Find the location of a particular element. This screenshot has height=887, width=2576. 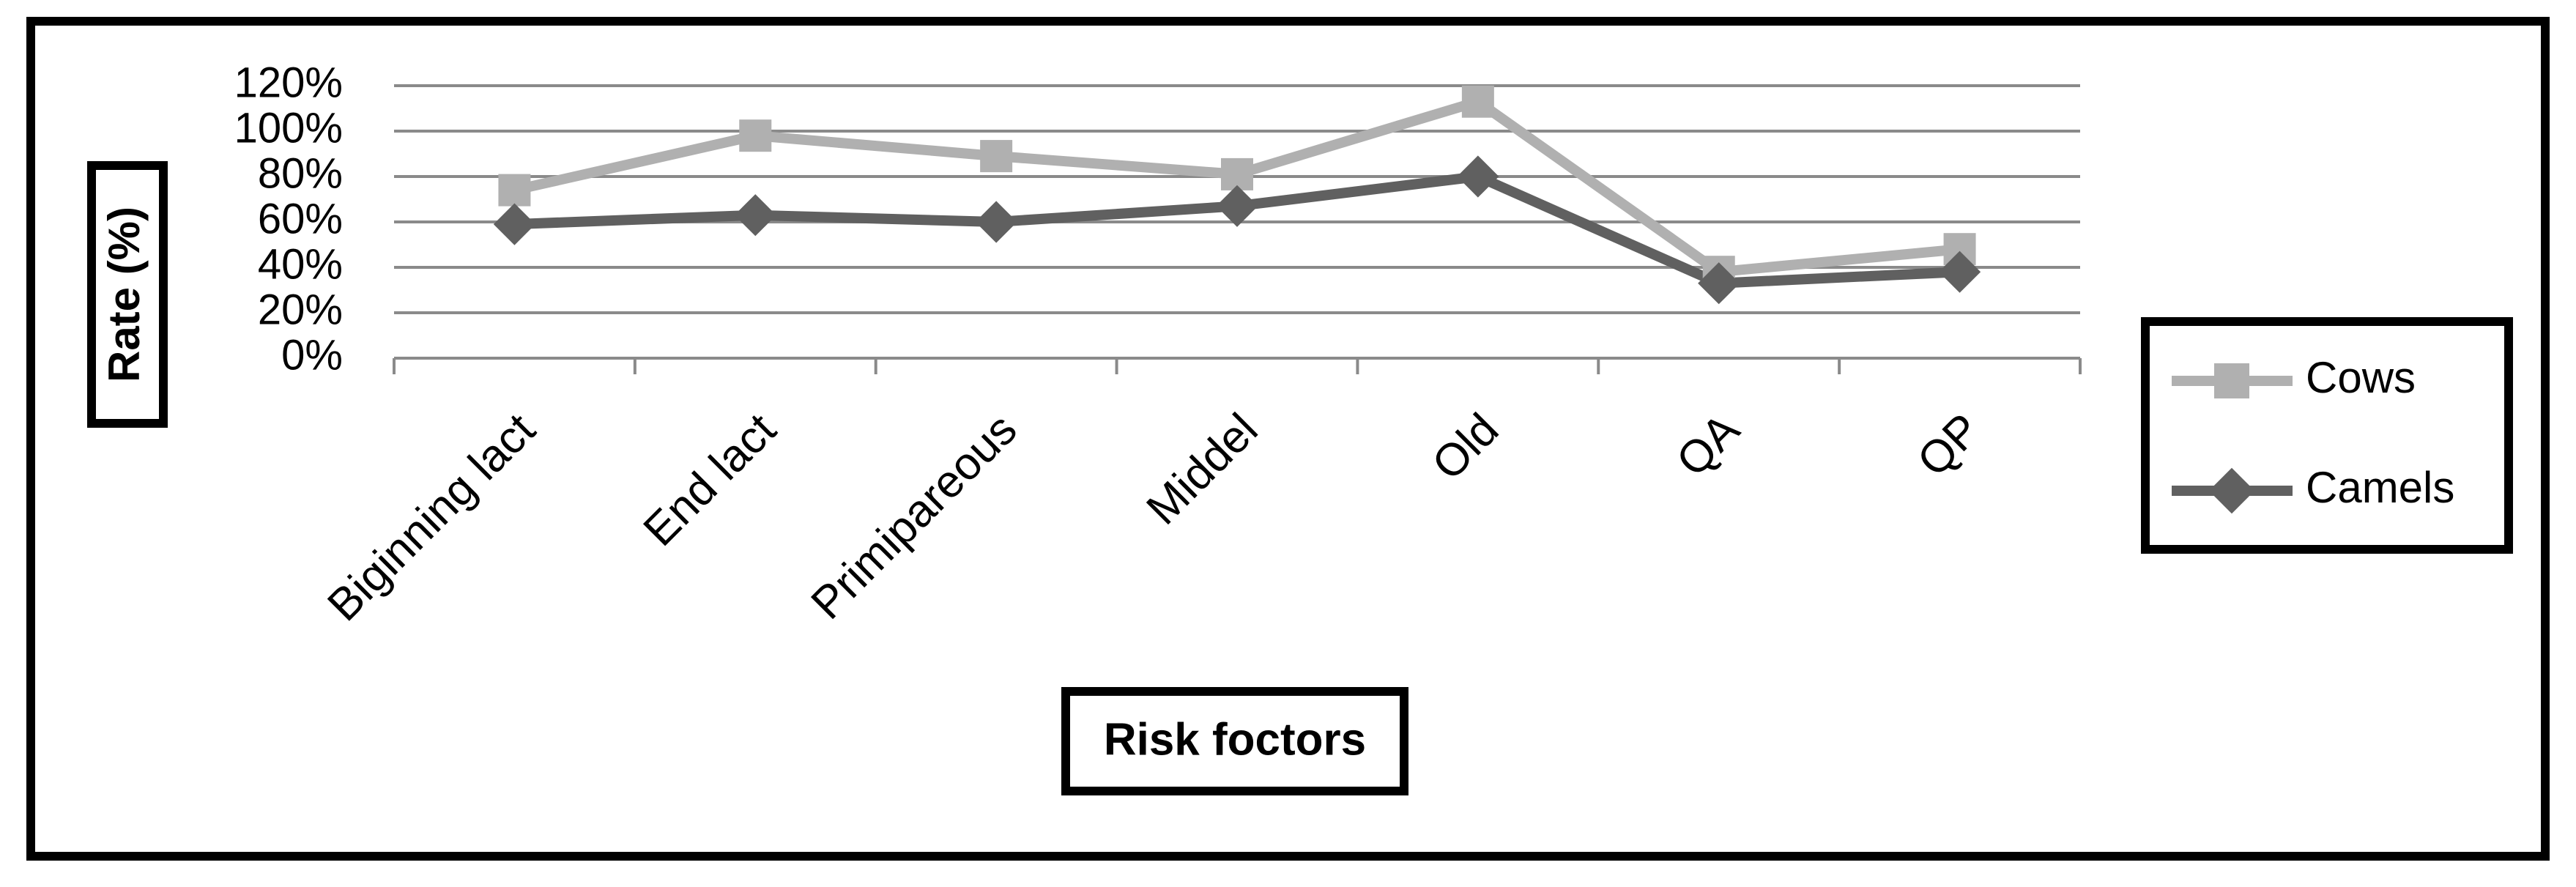

y-tick-label: 0% is located at coordinates (312, 355).